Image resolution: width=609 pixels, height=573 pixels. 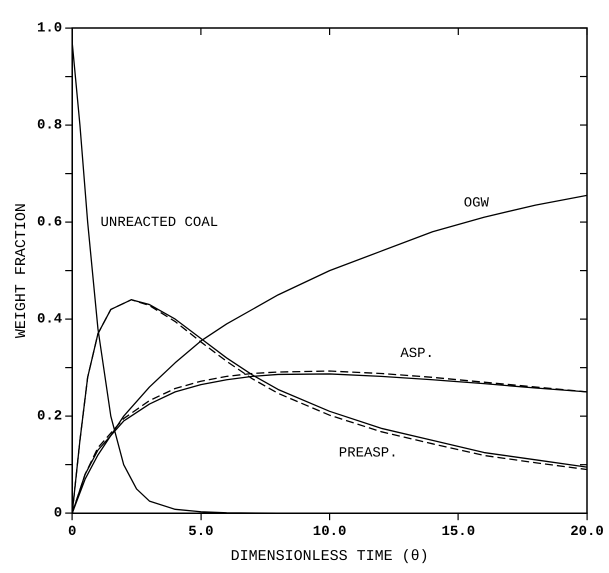 I want to click on y-axis-title: WEIGHT FRACTION, so click(x=21, y=270).